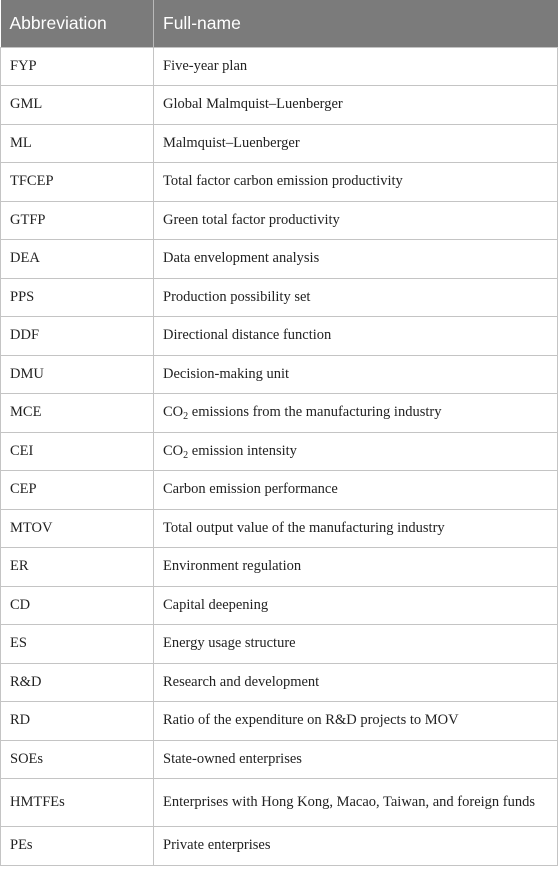 The width and height of the screenshot is (558, 880). I want to click on full-name-cell: Private enterprises, so click(355, 846).